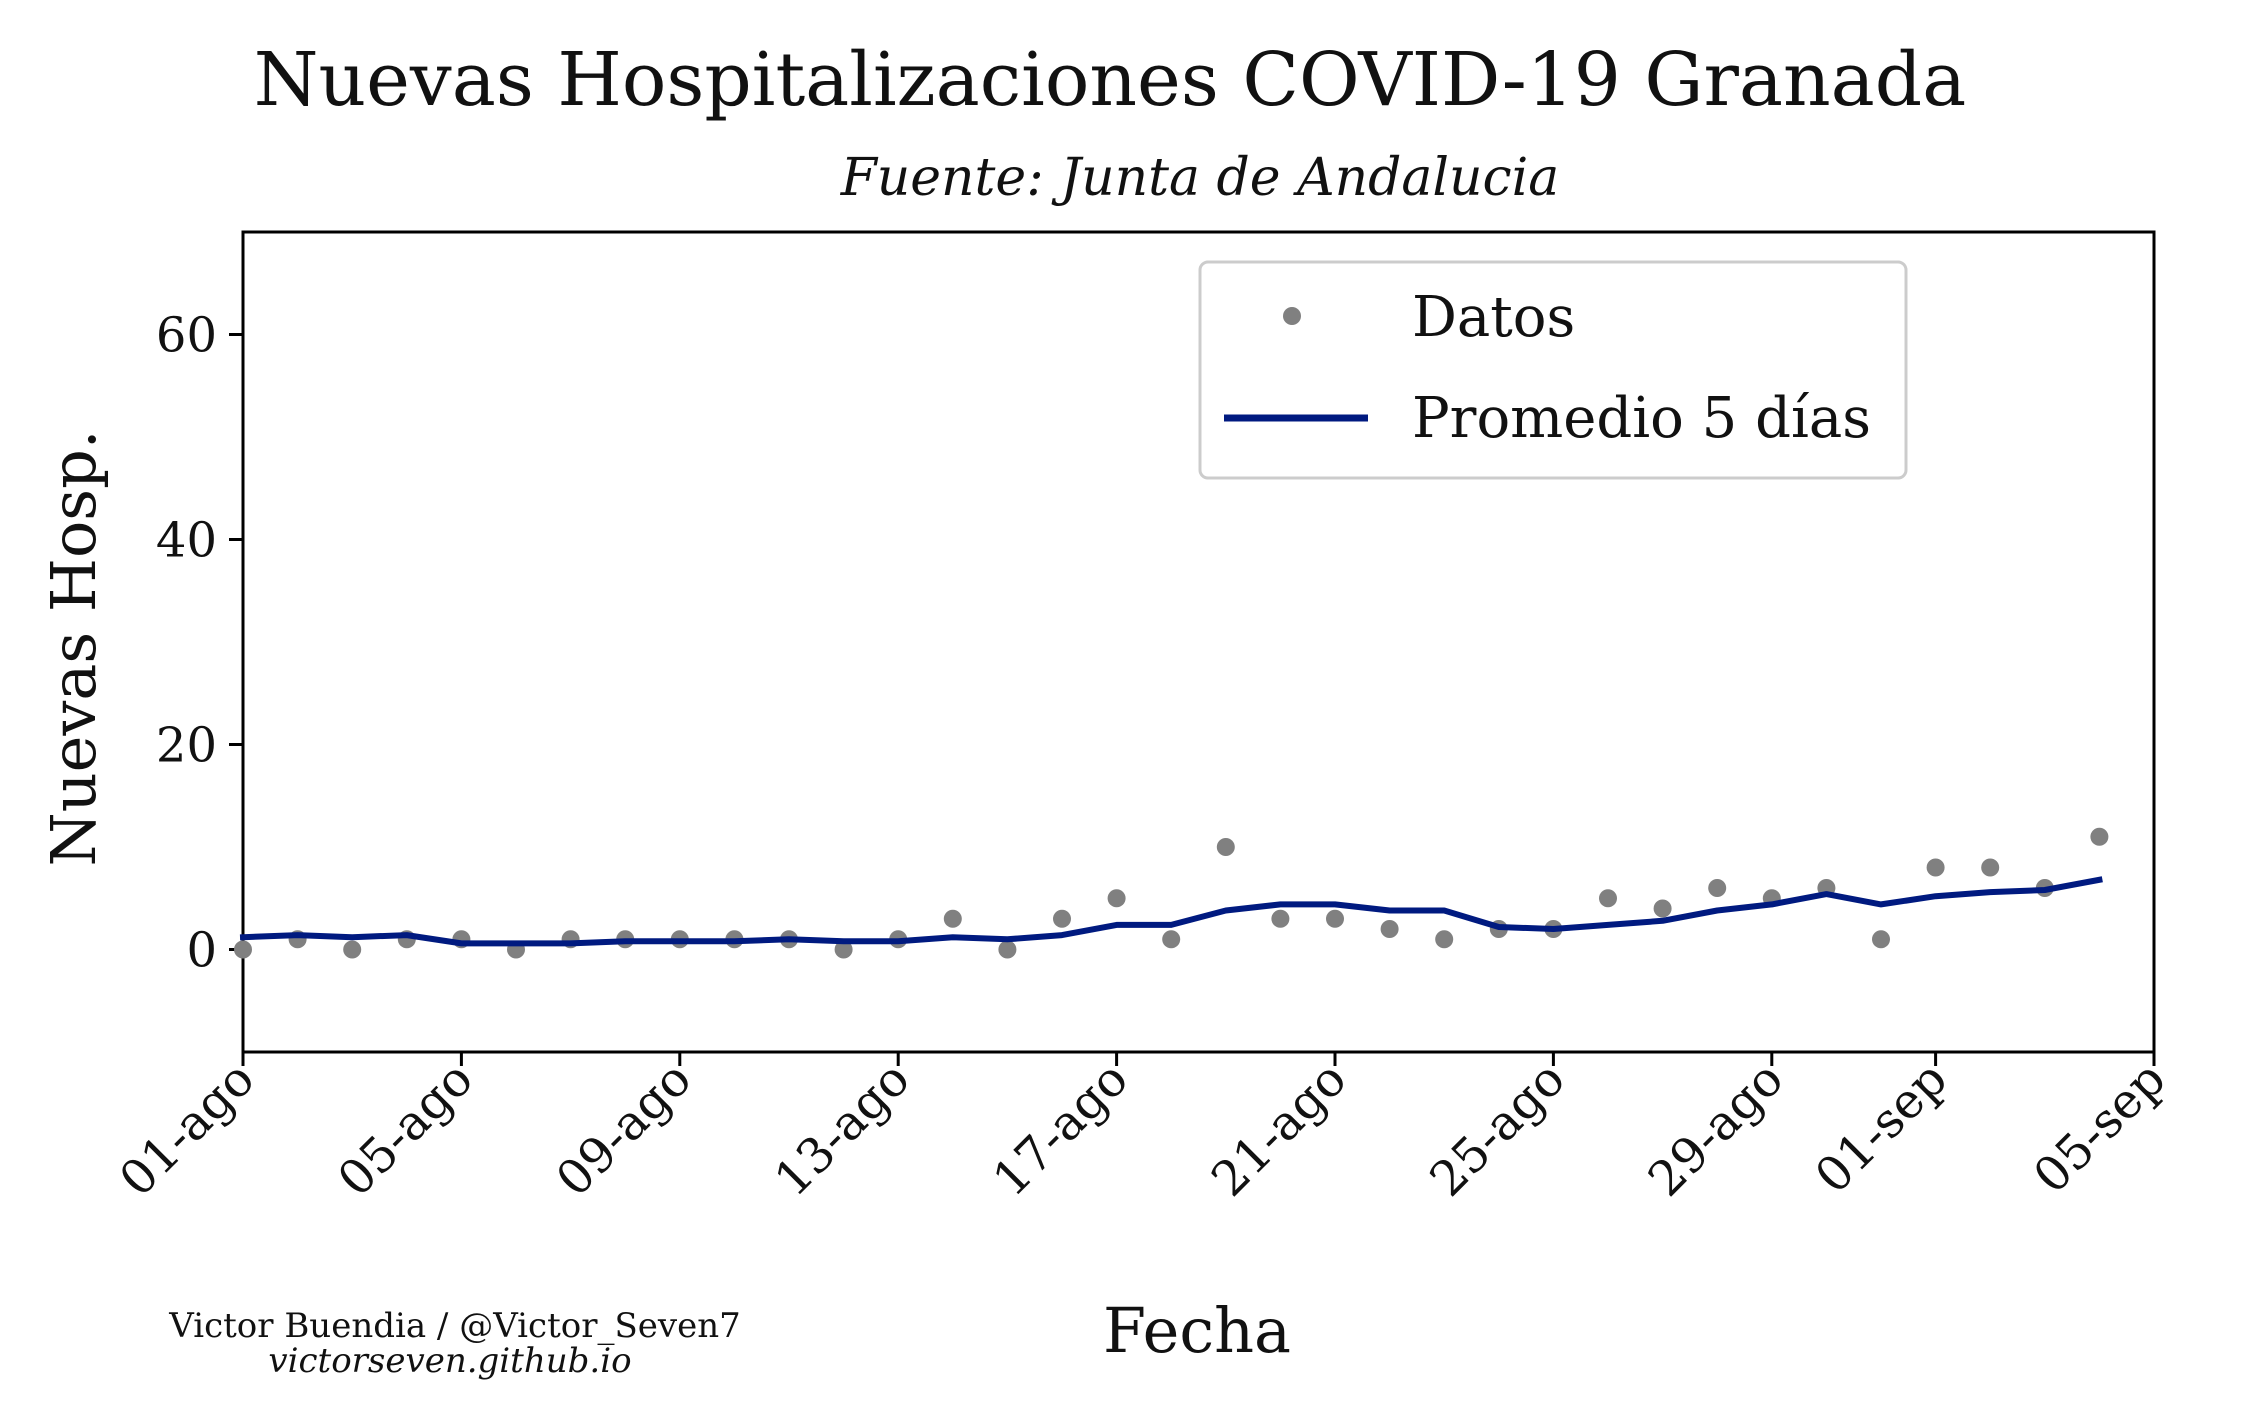 The image size is (2266, 1410). Describe the element at coordinates (1881, 1127) in the screenshot. I see `x-tick-label: 01-sep` at that location.